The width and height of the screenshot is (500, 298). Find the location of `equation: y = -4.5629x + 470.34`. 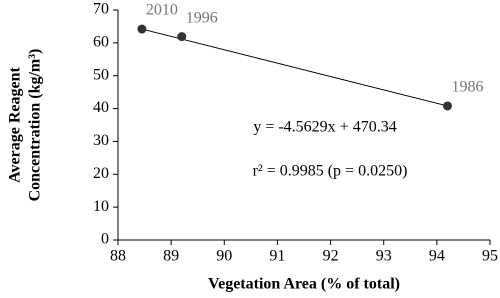

equation: y = -4.5629x + 470.34 is located at coordinates (324, 127).